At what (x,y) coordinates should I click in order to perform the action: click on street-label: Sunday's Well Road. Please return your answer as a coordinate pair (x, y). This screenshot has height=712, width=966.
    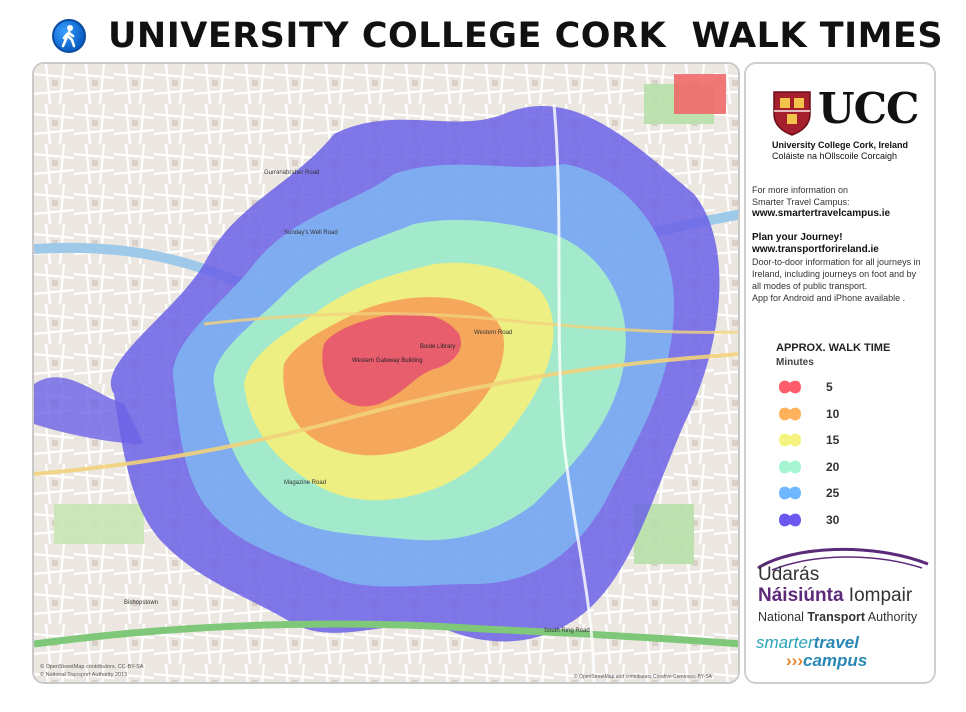
    Looking at the image, I should click on (311, 233).